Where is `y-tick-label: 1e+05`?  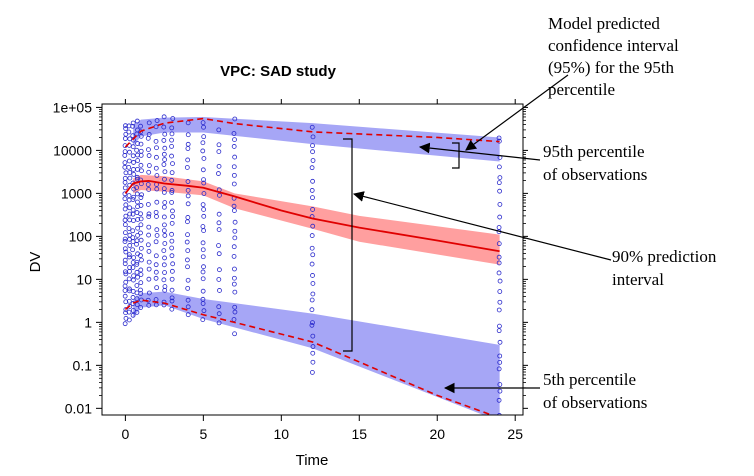
y-tick-label: 1e+05 is located at coordinates (73, 107).